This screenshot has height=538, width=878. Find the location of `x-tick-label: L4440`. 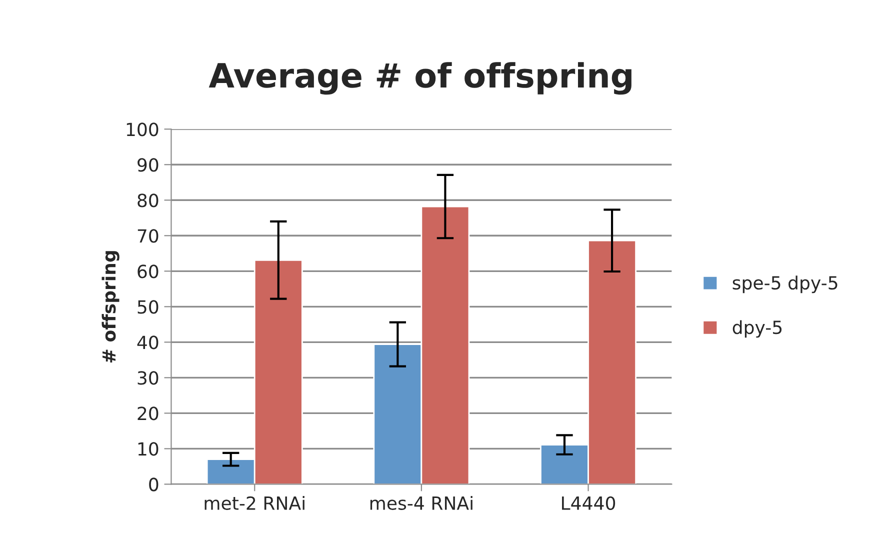

x-tick-label: L4440 is located at coordinates (589, 503).